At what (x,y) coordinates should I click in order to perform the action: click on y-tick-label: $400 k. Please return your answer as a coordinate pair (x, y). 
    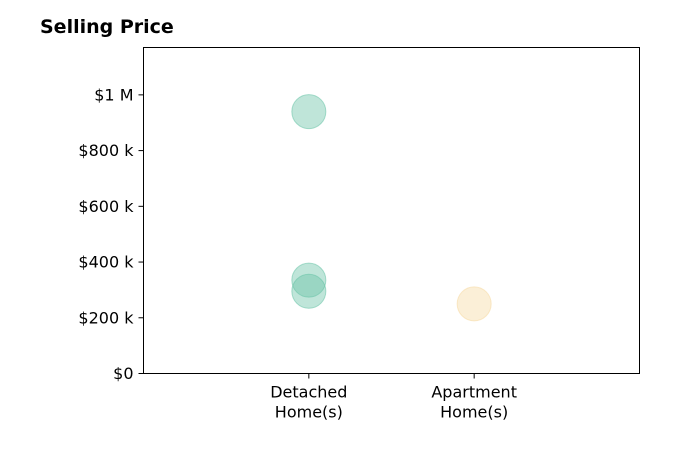
    Looking at the image, I should click on (106, 262).